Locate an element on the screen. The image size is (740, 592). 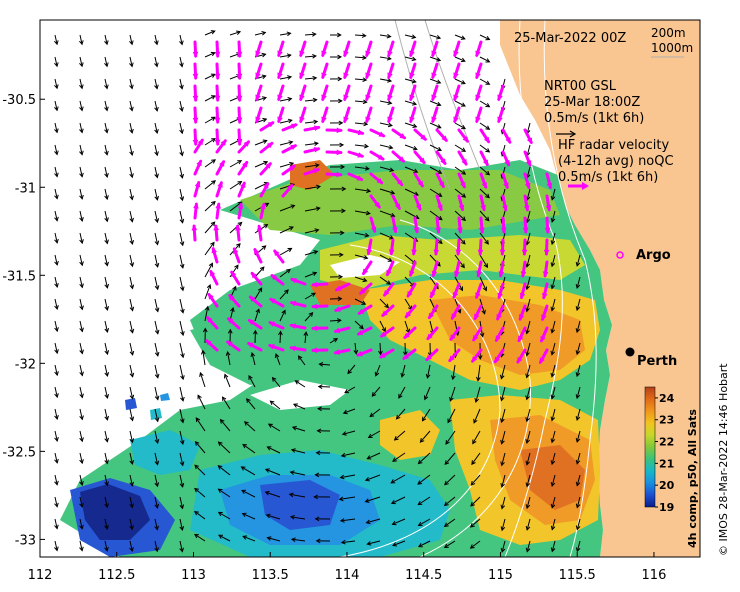
x-tick-label: 113.5 is located at coordinates (270, 575).